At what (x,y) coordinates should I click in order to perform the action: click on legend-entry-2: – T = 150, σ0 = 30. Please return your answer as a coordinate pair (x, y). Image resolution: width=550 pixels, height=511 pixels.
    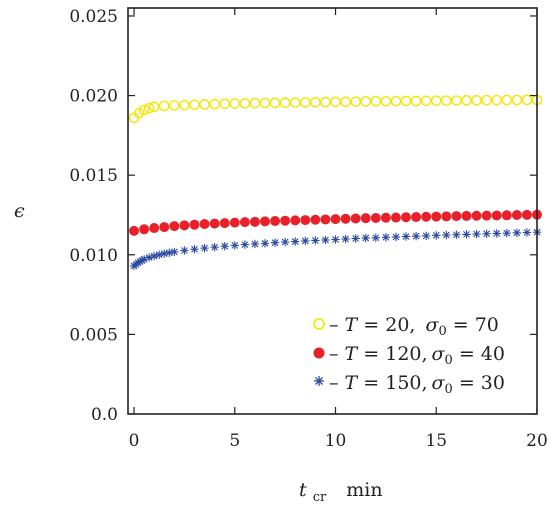
    Looking at the image, I should click on (417, 384).